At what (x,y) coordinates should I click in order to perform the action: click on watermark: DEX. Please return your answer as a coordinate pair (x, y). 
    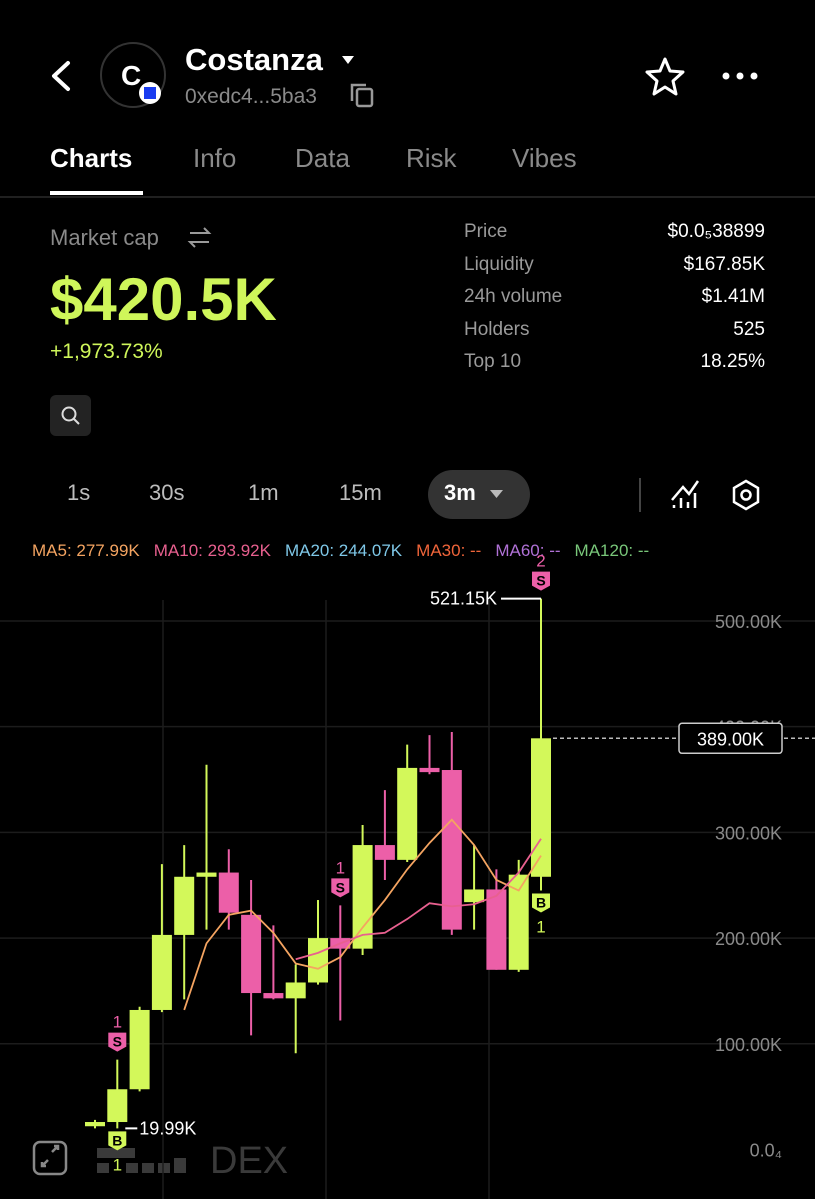
    Looking at the image, I should click on (249, 1161).